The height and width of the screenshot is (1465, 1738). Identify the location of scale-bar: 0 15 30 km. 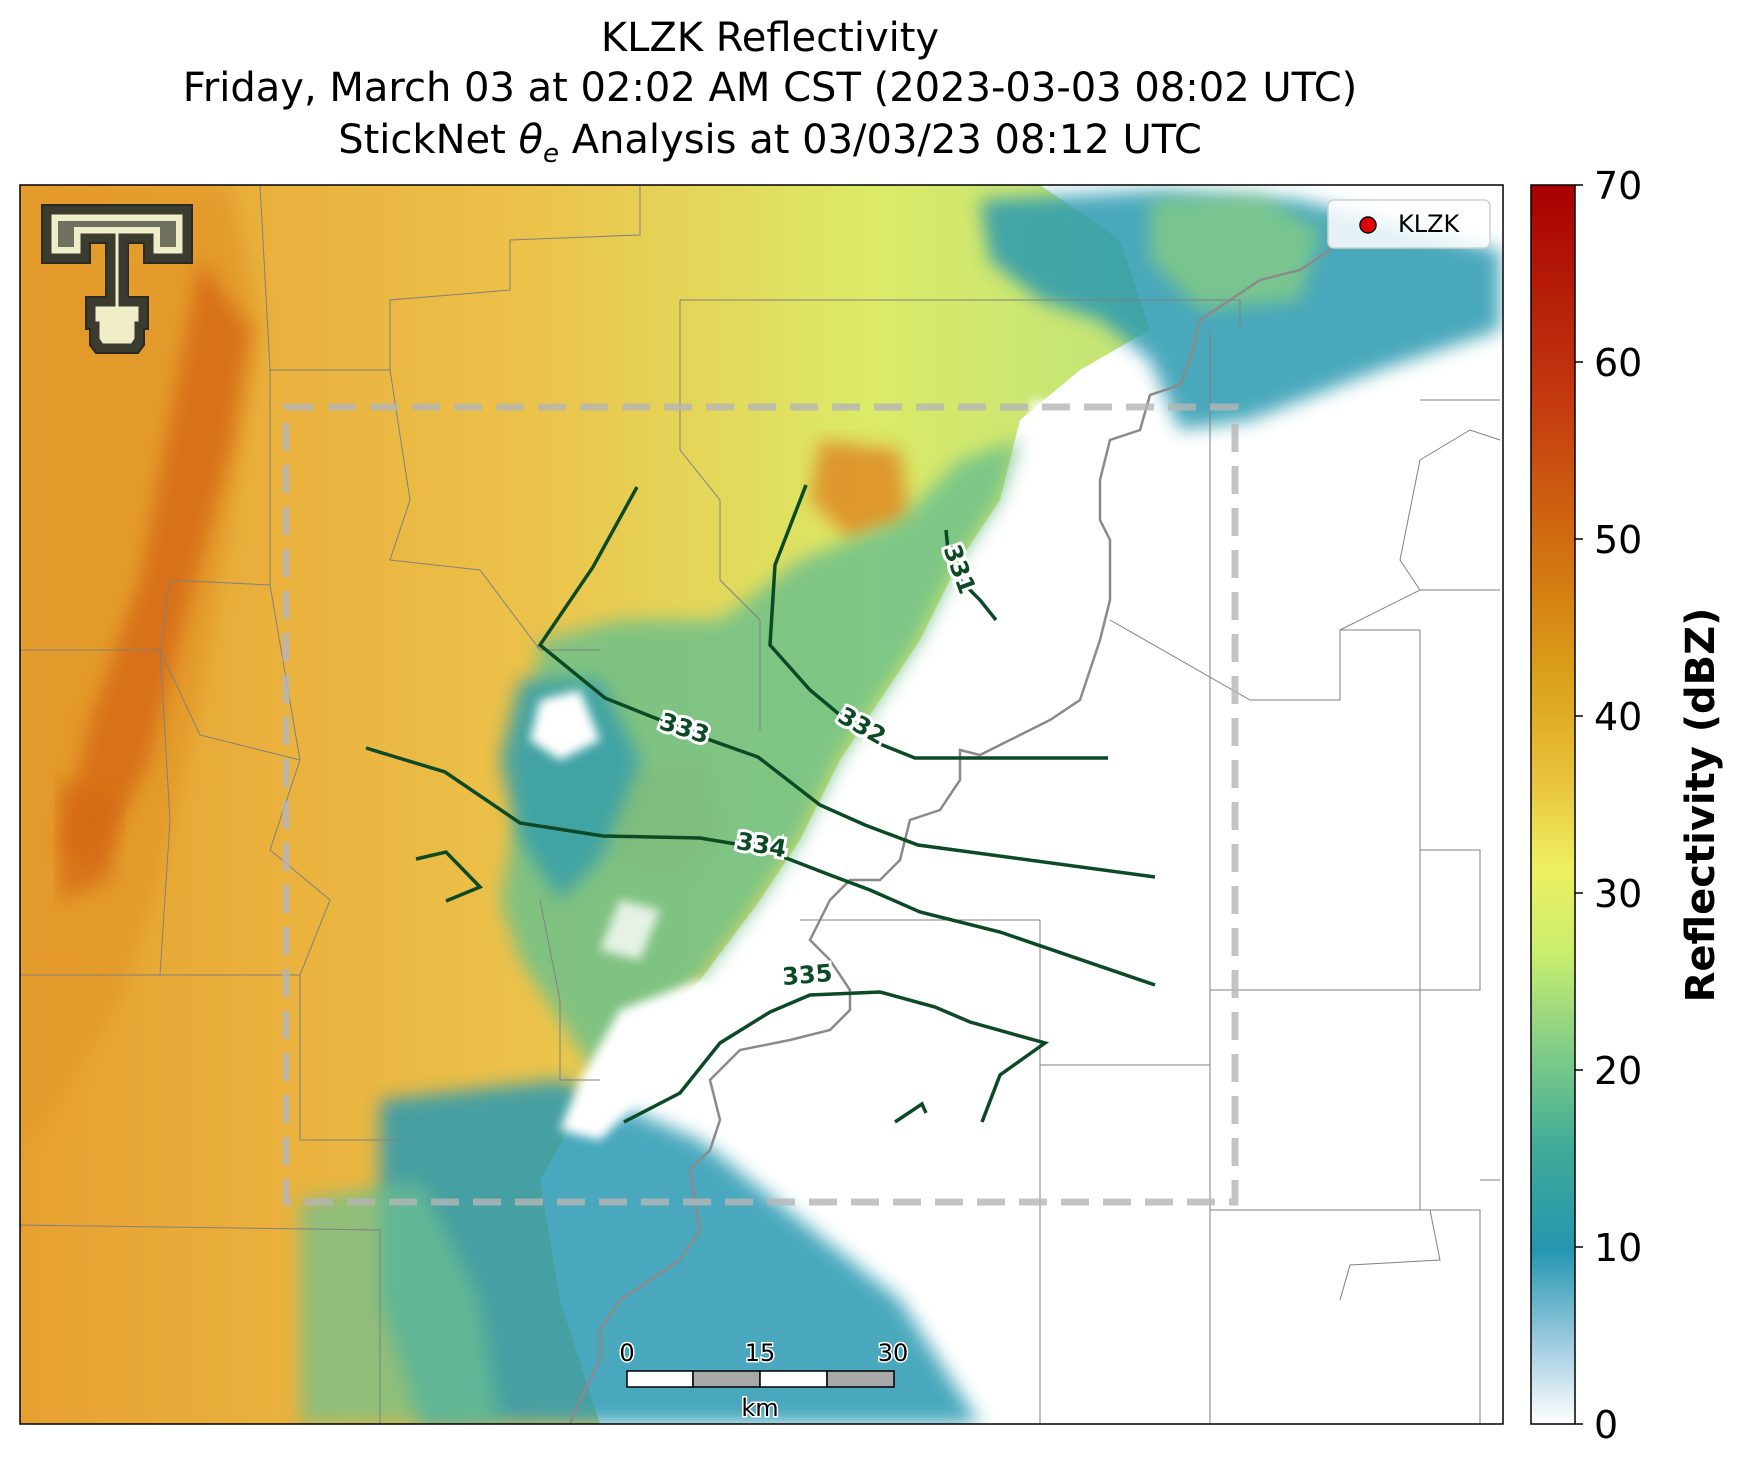
(764, 1381).